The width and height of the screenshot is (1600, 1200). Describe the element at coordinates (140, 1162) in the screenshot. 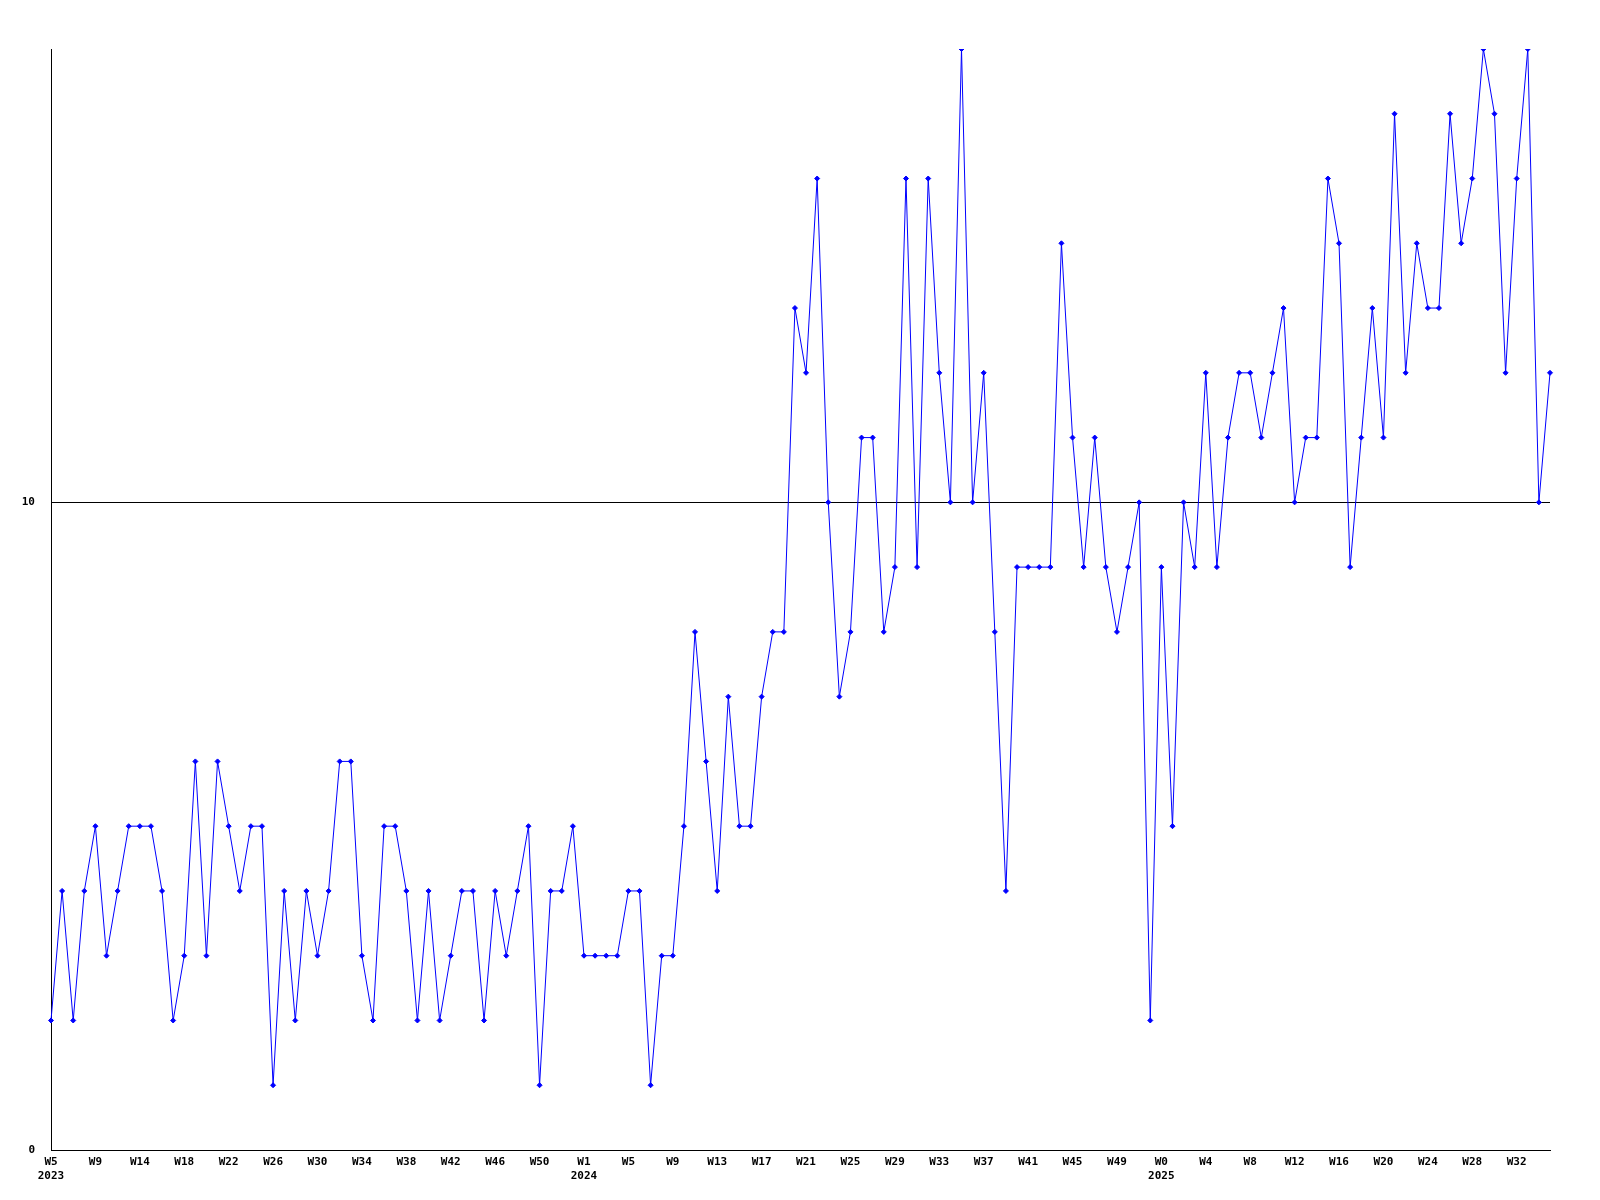

I see `x-tick-label: W14` at that location.